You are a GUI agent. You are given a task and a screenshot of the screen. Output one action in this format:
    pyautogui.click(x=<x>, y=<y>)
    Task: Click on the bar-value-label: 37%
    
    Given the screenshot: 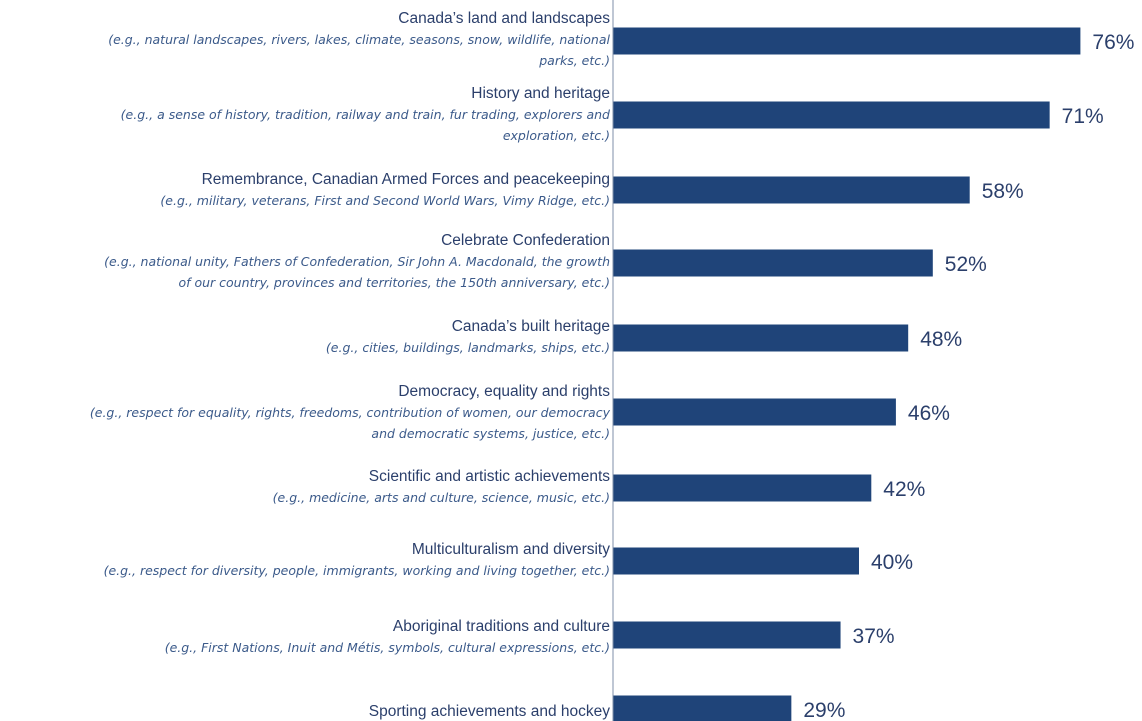 What is the action you would take?
    pyautogui.click(x=874, y=636)
    